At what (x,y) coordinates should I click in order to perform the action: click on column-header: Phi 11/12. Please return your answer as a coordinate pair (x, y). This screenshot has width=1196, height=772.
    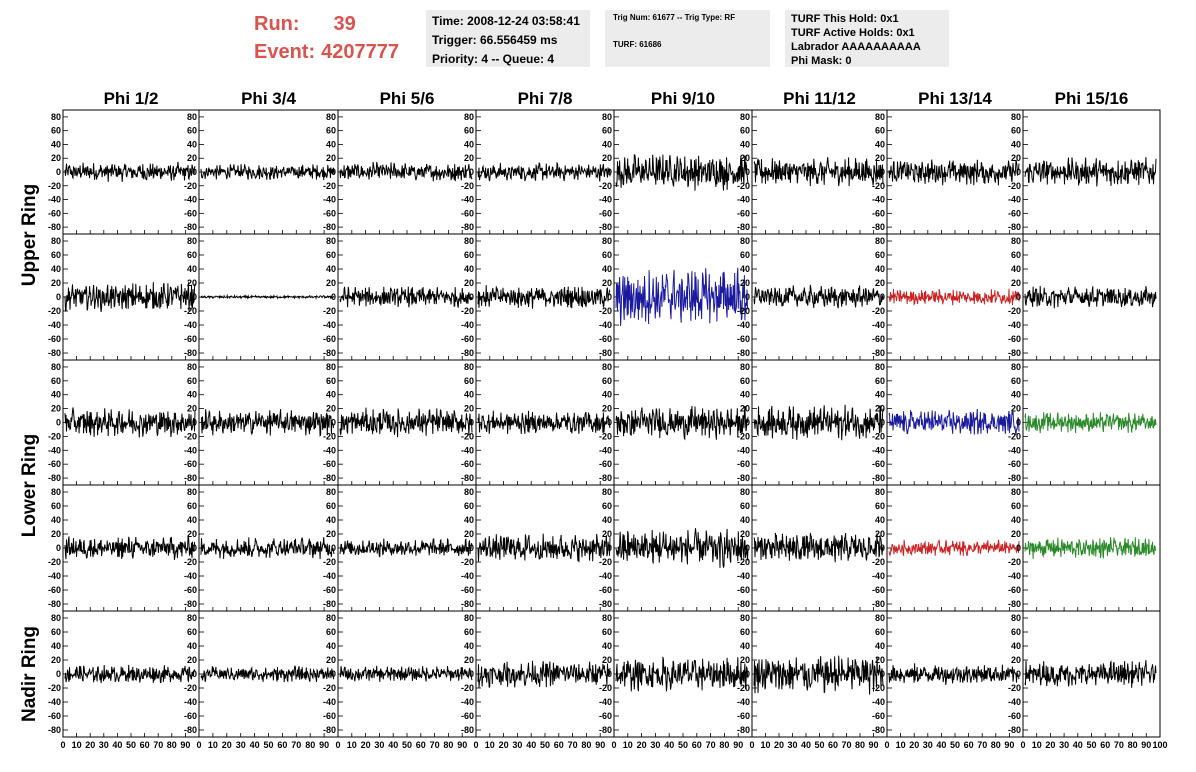
    Looking at the image, I should click on (819, 98).